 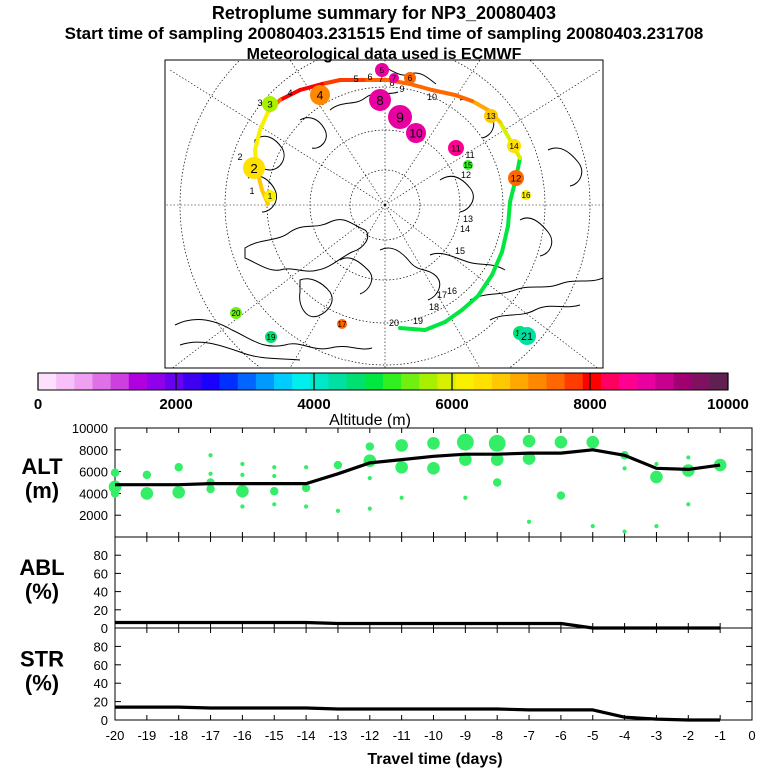 I want to click on y-tick-label: 4000, so click(x=93, y=493).